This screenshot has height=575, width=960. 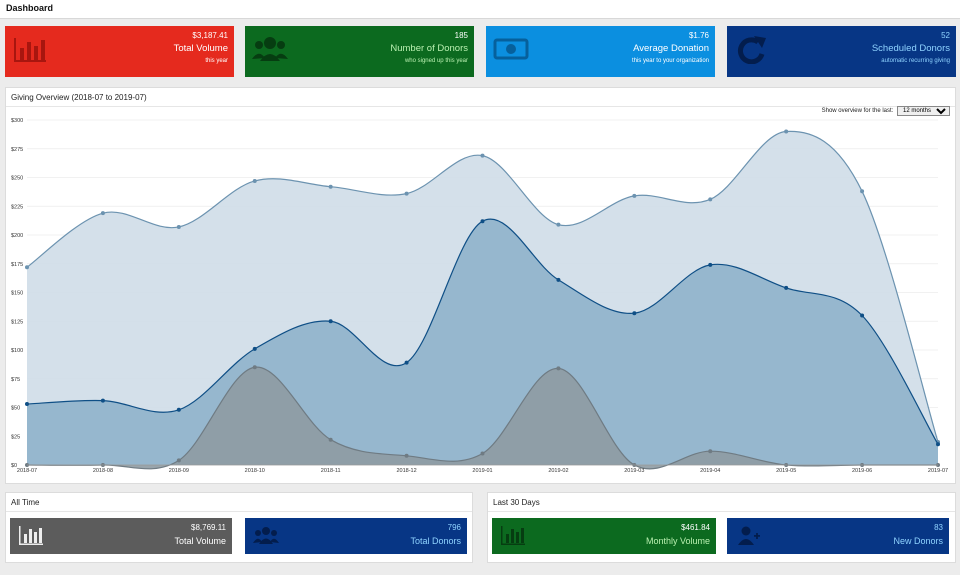 What do you see at coordinates (30, 8) in the screenshot?
I see `page-title: Dashboard` at bounding box center [30, 8].